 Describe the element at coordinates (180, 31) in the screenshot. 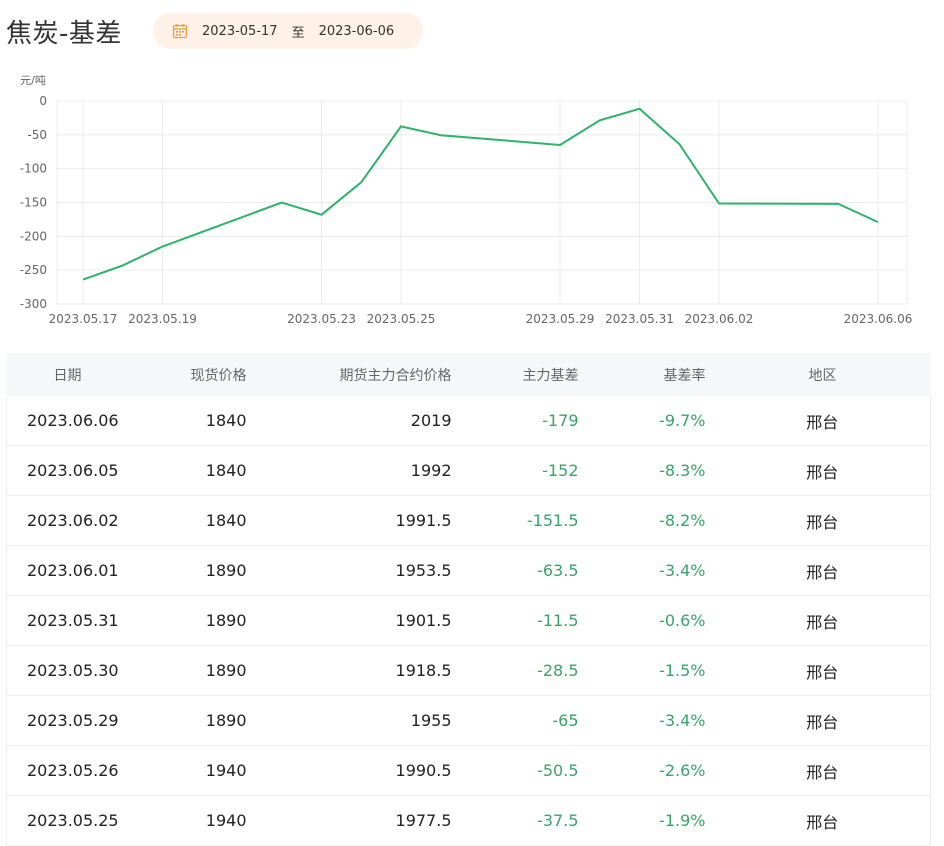

I see `calendar-icon` at that location.